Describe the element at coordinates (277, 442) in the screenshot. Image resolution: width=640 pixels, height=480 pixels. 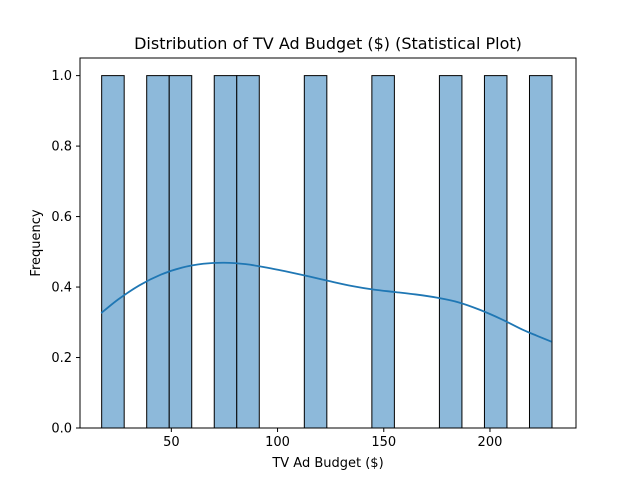
I see `x-tick-label: 100` at that location.